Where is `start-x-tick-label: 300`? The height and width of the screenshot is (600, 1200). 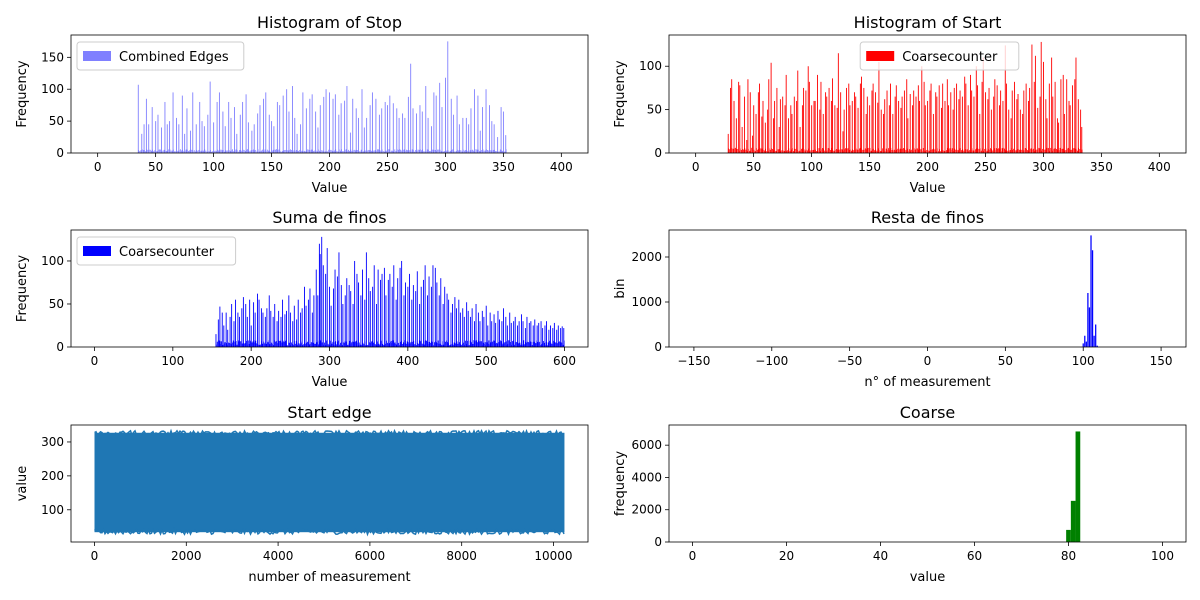 start-x-tick-label: 300 is located at coordinates (1043, 167).